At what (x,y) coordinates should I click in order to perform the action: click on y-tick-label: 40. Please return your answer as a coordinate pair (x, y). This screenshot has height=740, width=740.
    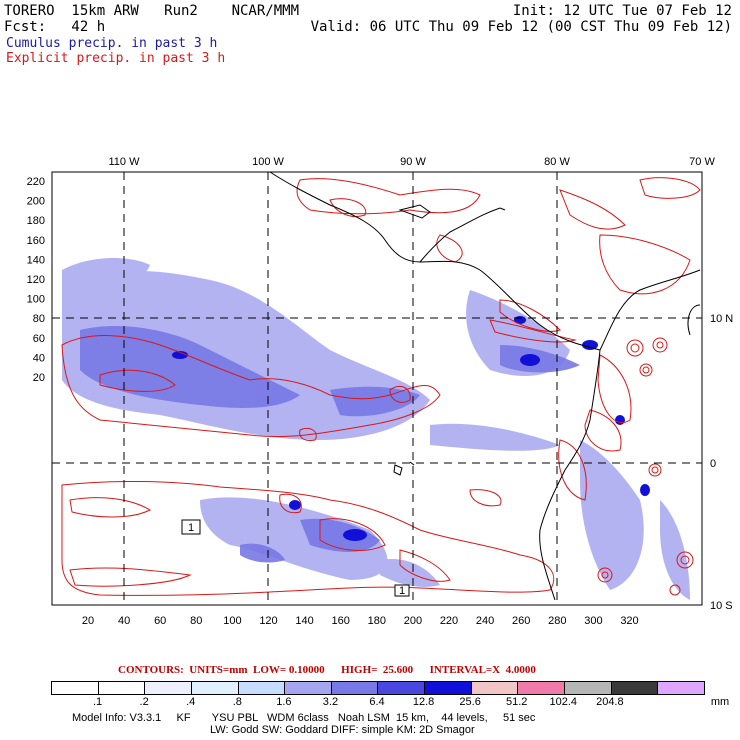
    Looking at the image, I should click on (39, 358).